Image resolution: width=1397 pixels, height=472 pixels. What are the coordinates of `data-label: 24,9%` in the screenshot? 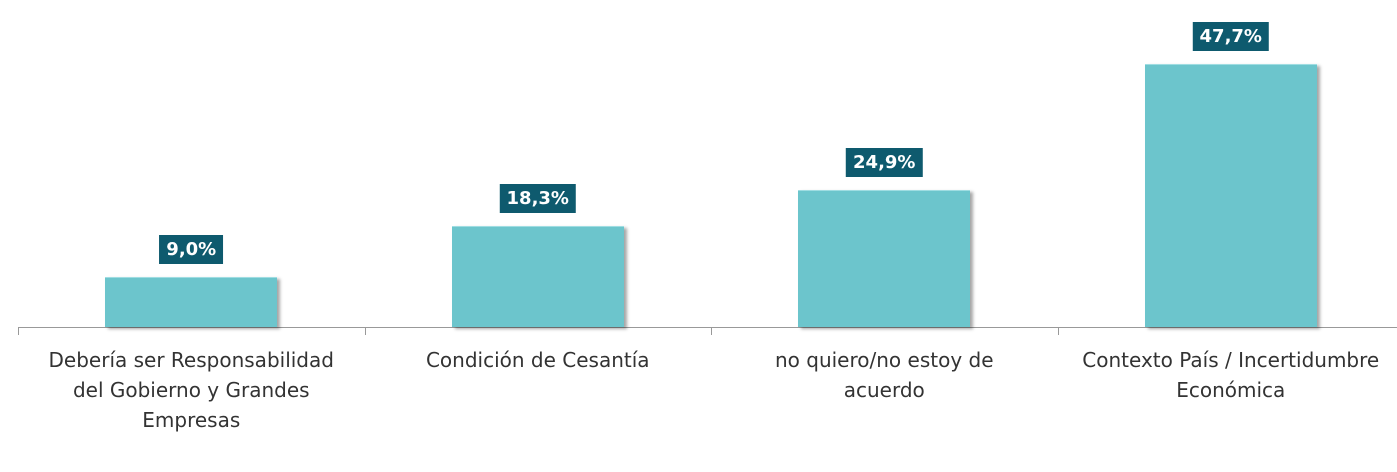 It's located at (884, 162).